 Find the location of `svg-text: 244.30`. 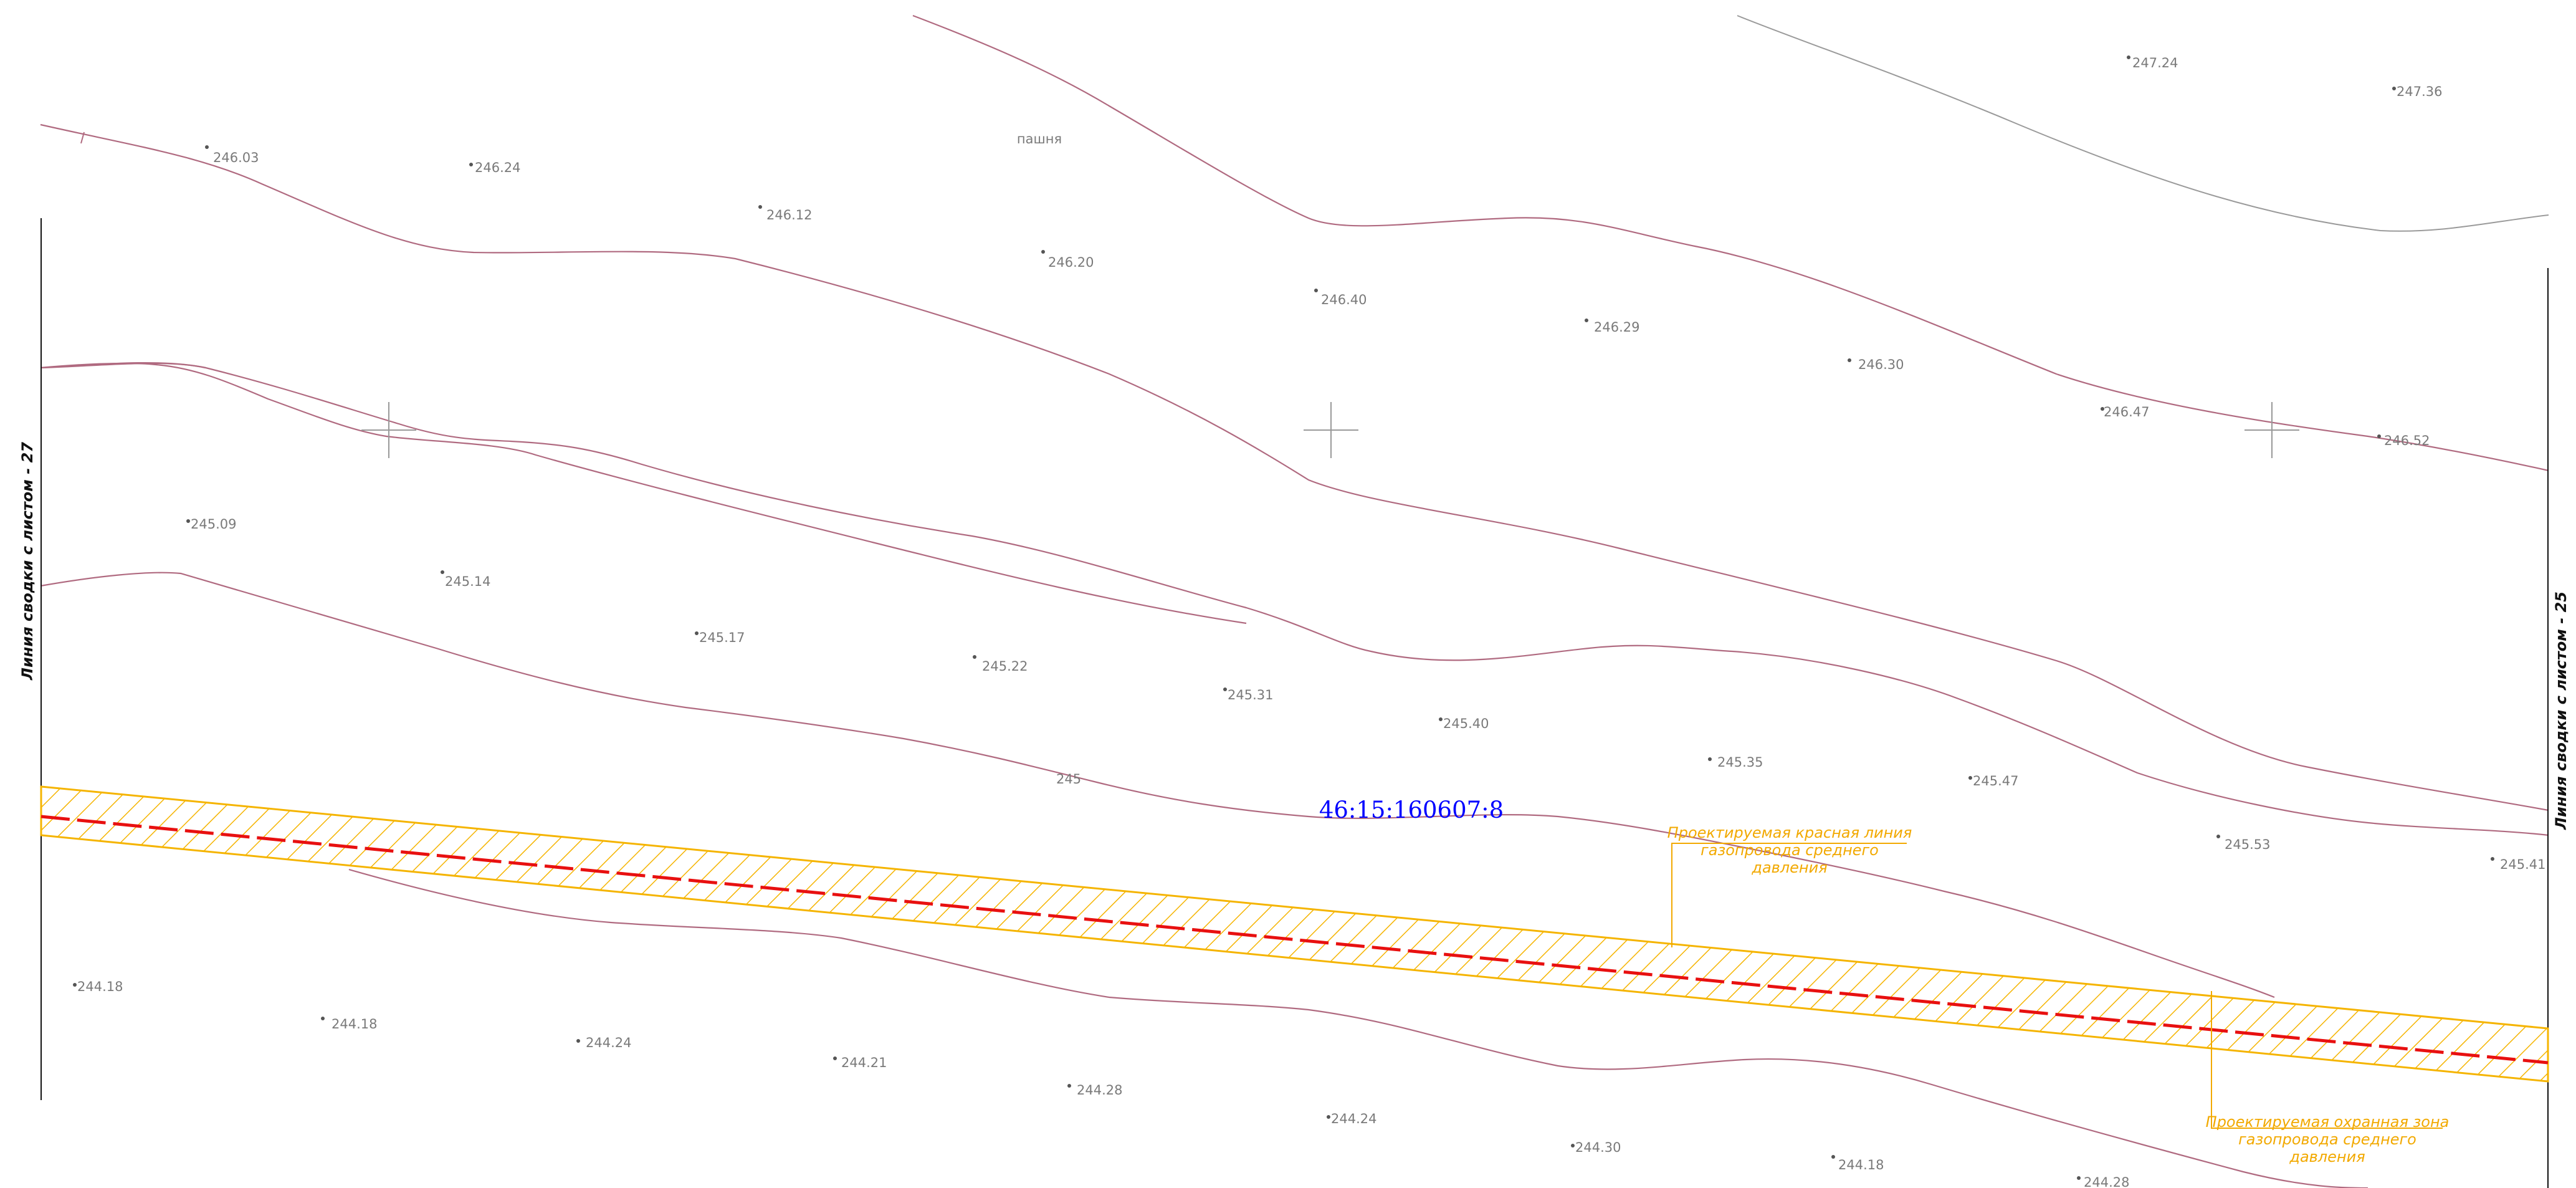

svg-text: 244.30 is located at coordinates (1598, 1147).